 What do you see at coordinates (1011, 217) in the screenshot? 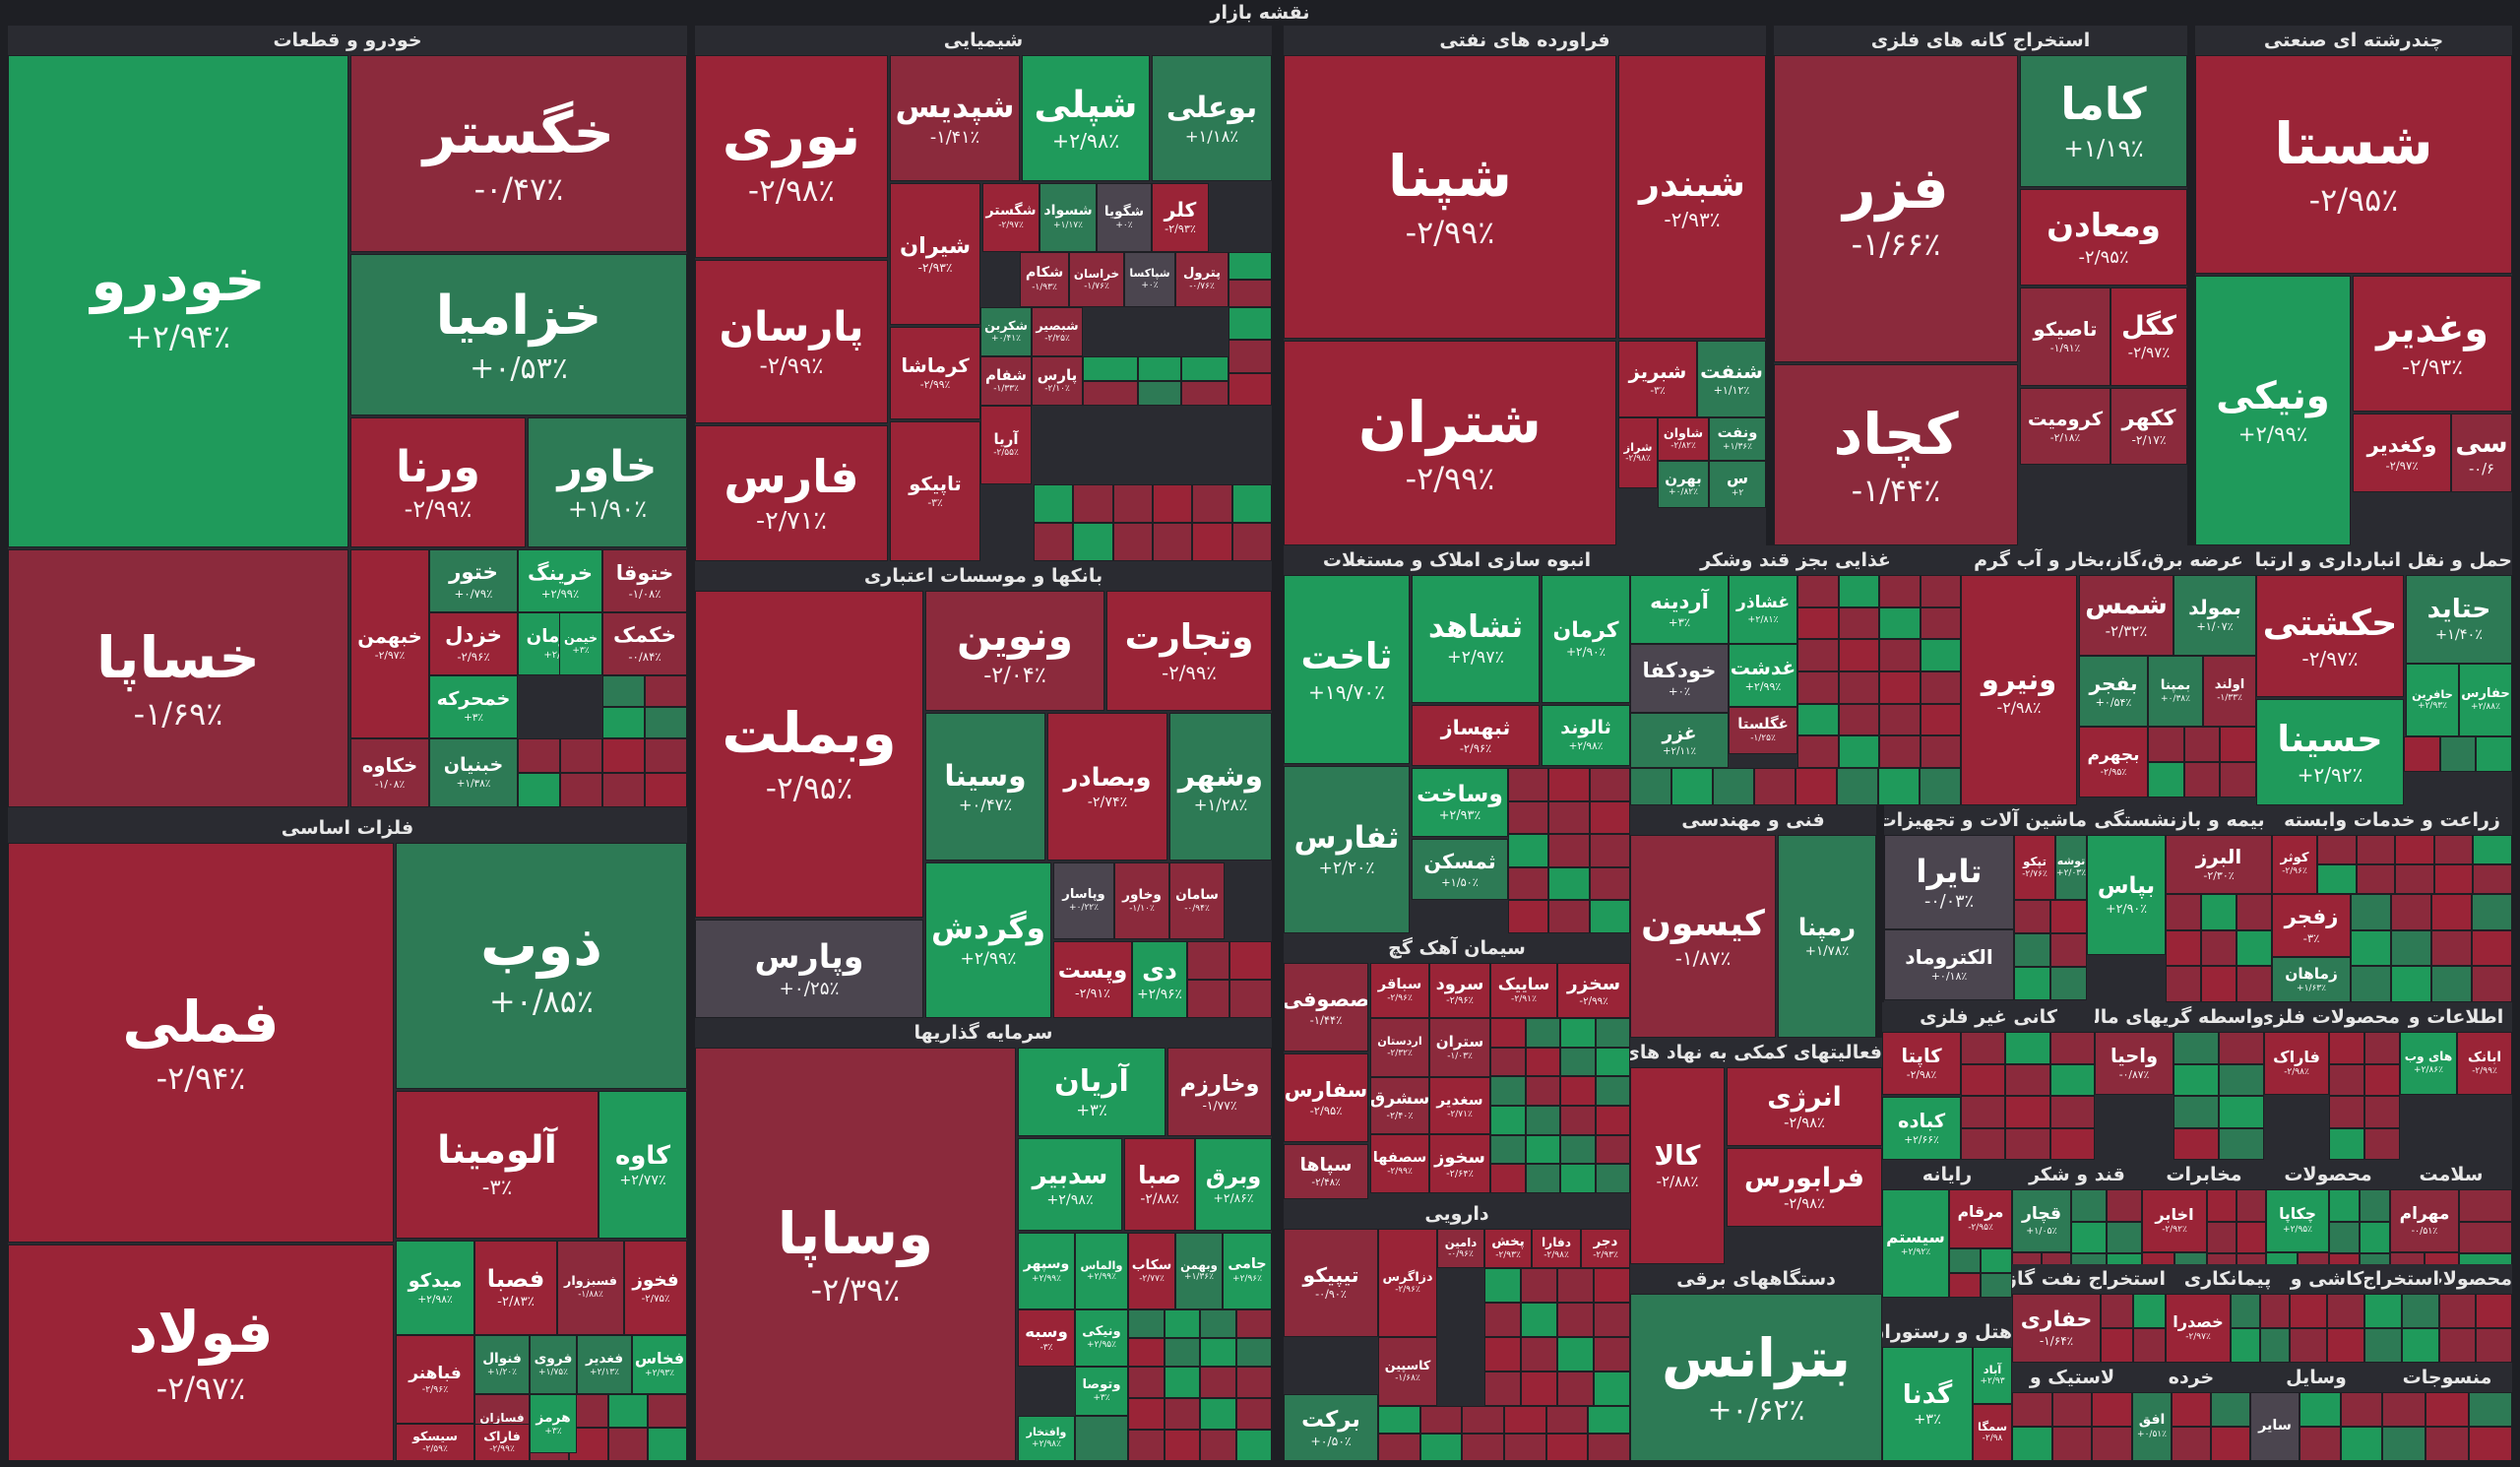
I see `stock-tile: شگستر -۲/۹۷٪` at bounding box center [1011, 217].